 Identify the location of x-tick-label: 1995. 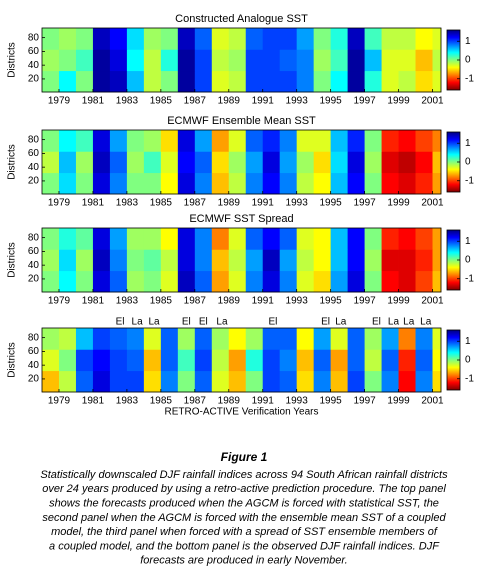
(331, 301).